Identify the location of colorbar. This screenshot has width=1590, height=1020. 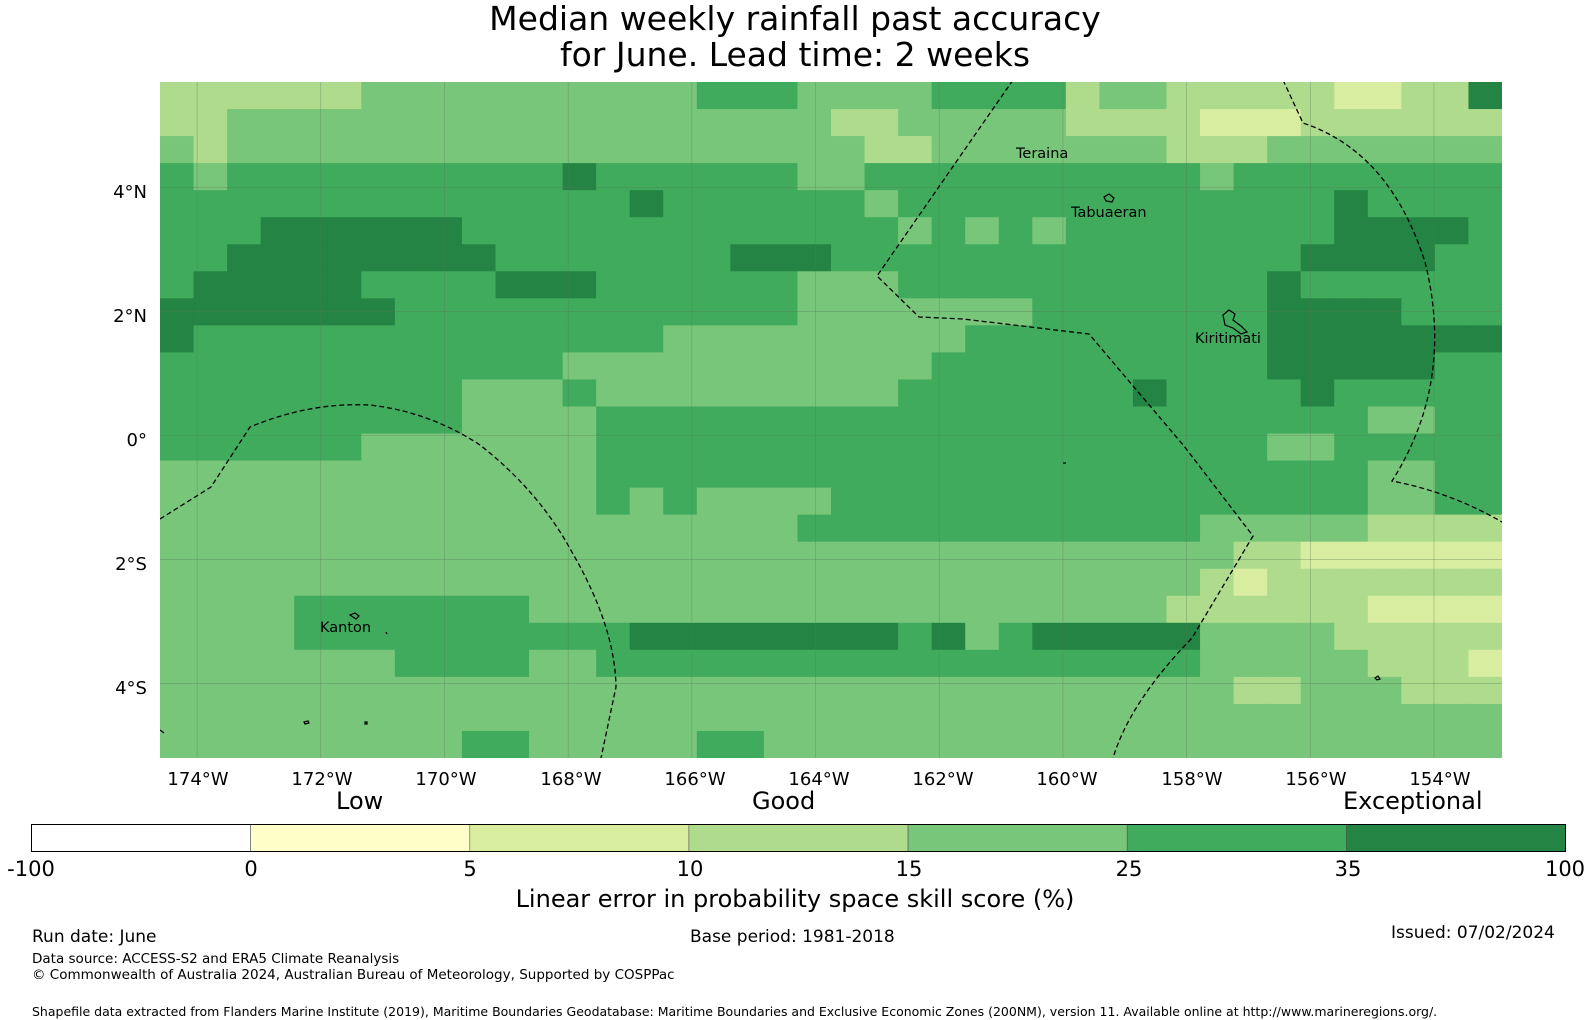
(798, 838).